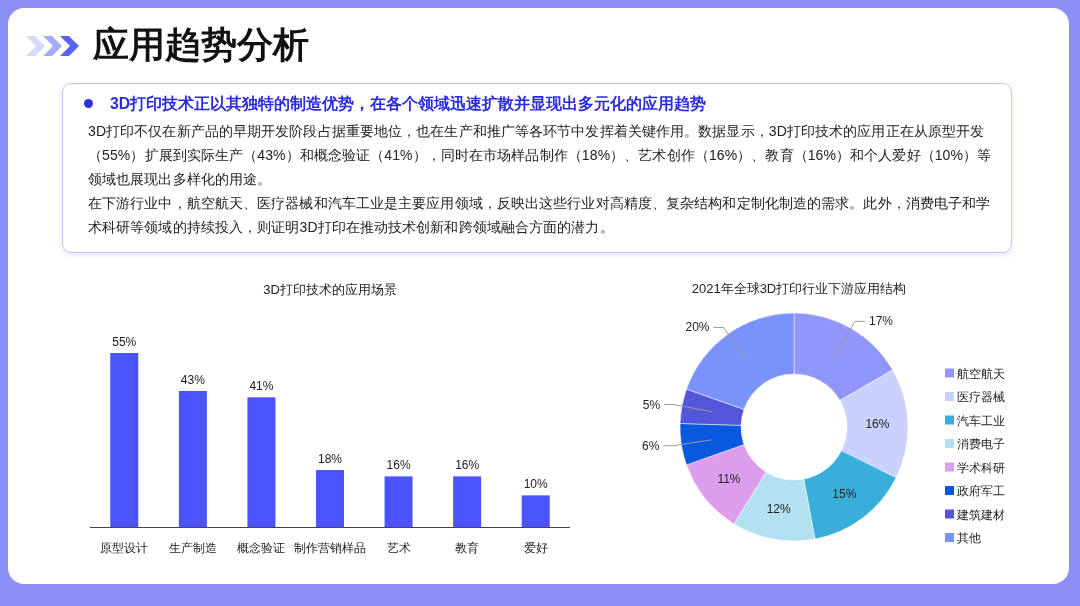  Describe the element at coordinates (981, 444) in the screenshot. I see `legend-label: 消费电子` at that location.